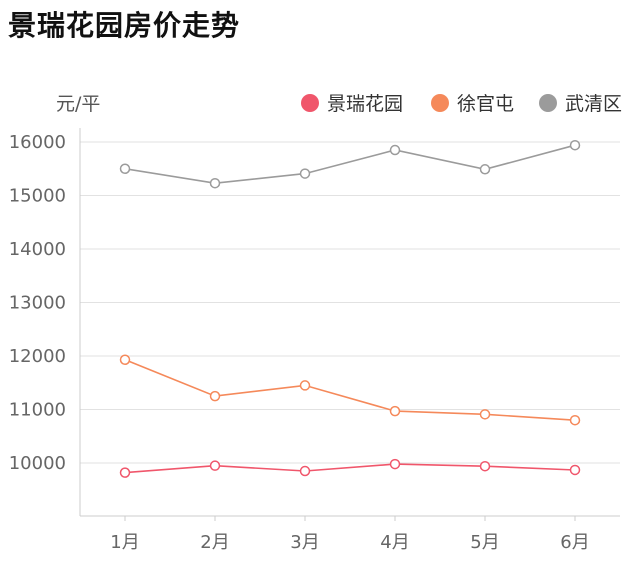  Describe the element at coordinates (214, 542) in the screenshot. I see `x-tick-label: 2月` at that location.